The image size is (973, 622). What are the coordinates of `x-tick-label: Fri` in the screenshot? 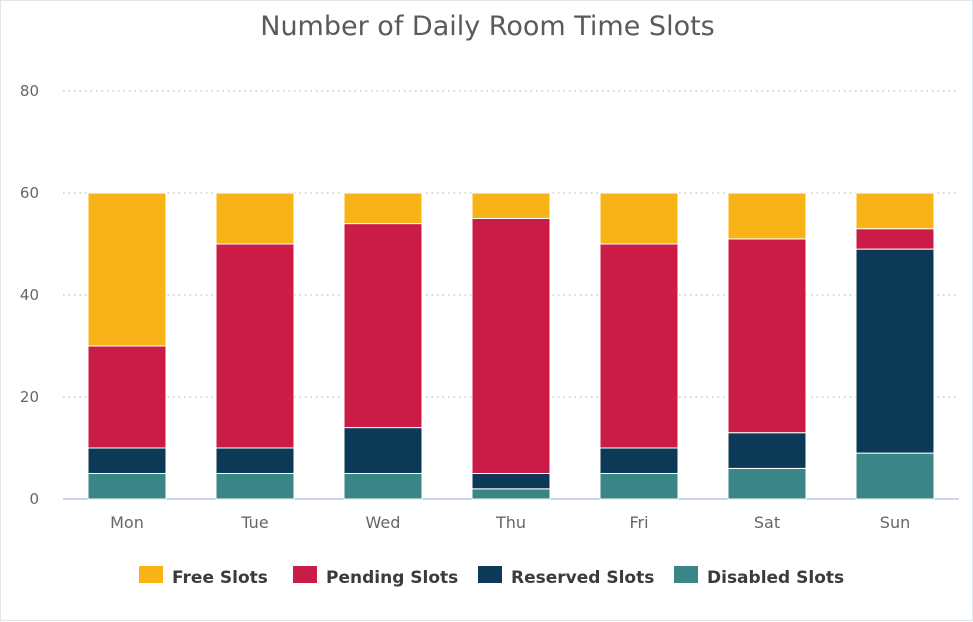 It's located at (638, 522).